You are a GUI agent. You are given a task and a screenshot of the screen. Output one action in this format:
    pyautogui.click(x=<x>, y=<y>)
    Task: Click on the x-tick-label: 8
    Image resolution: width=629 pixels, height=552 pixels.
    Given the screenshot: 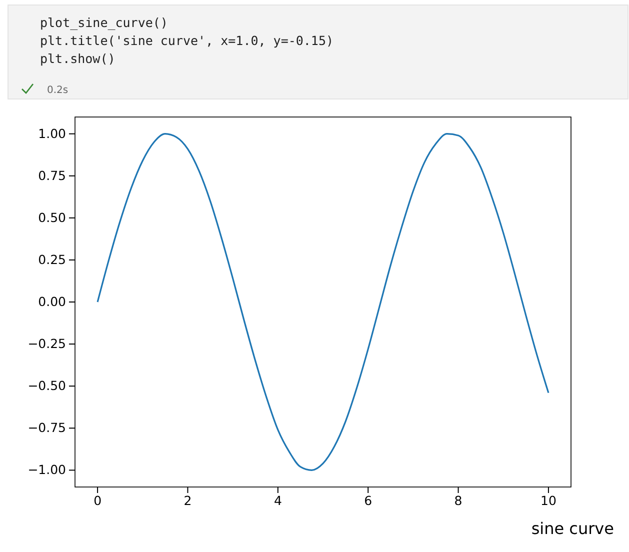 What is the action you would take?
    pyautogui.click(x=458, y=500)
    